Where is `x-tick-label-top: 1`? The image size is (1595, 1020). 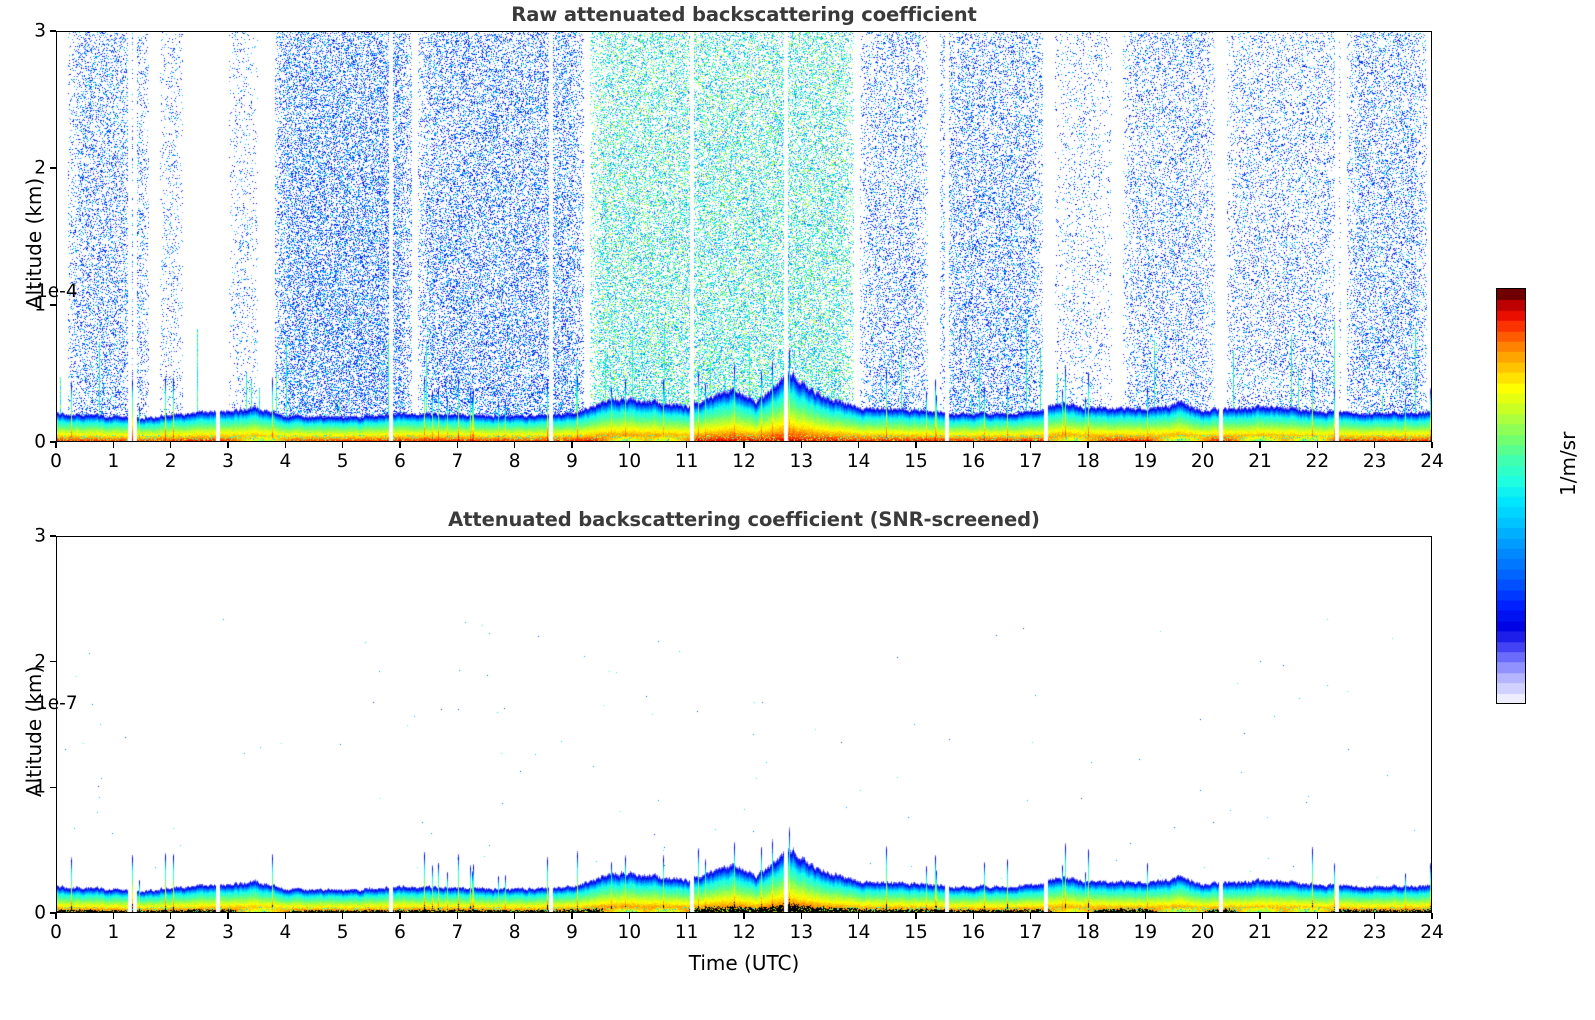 x-tick-label-top: 1 is located at coordinates (113, 461).